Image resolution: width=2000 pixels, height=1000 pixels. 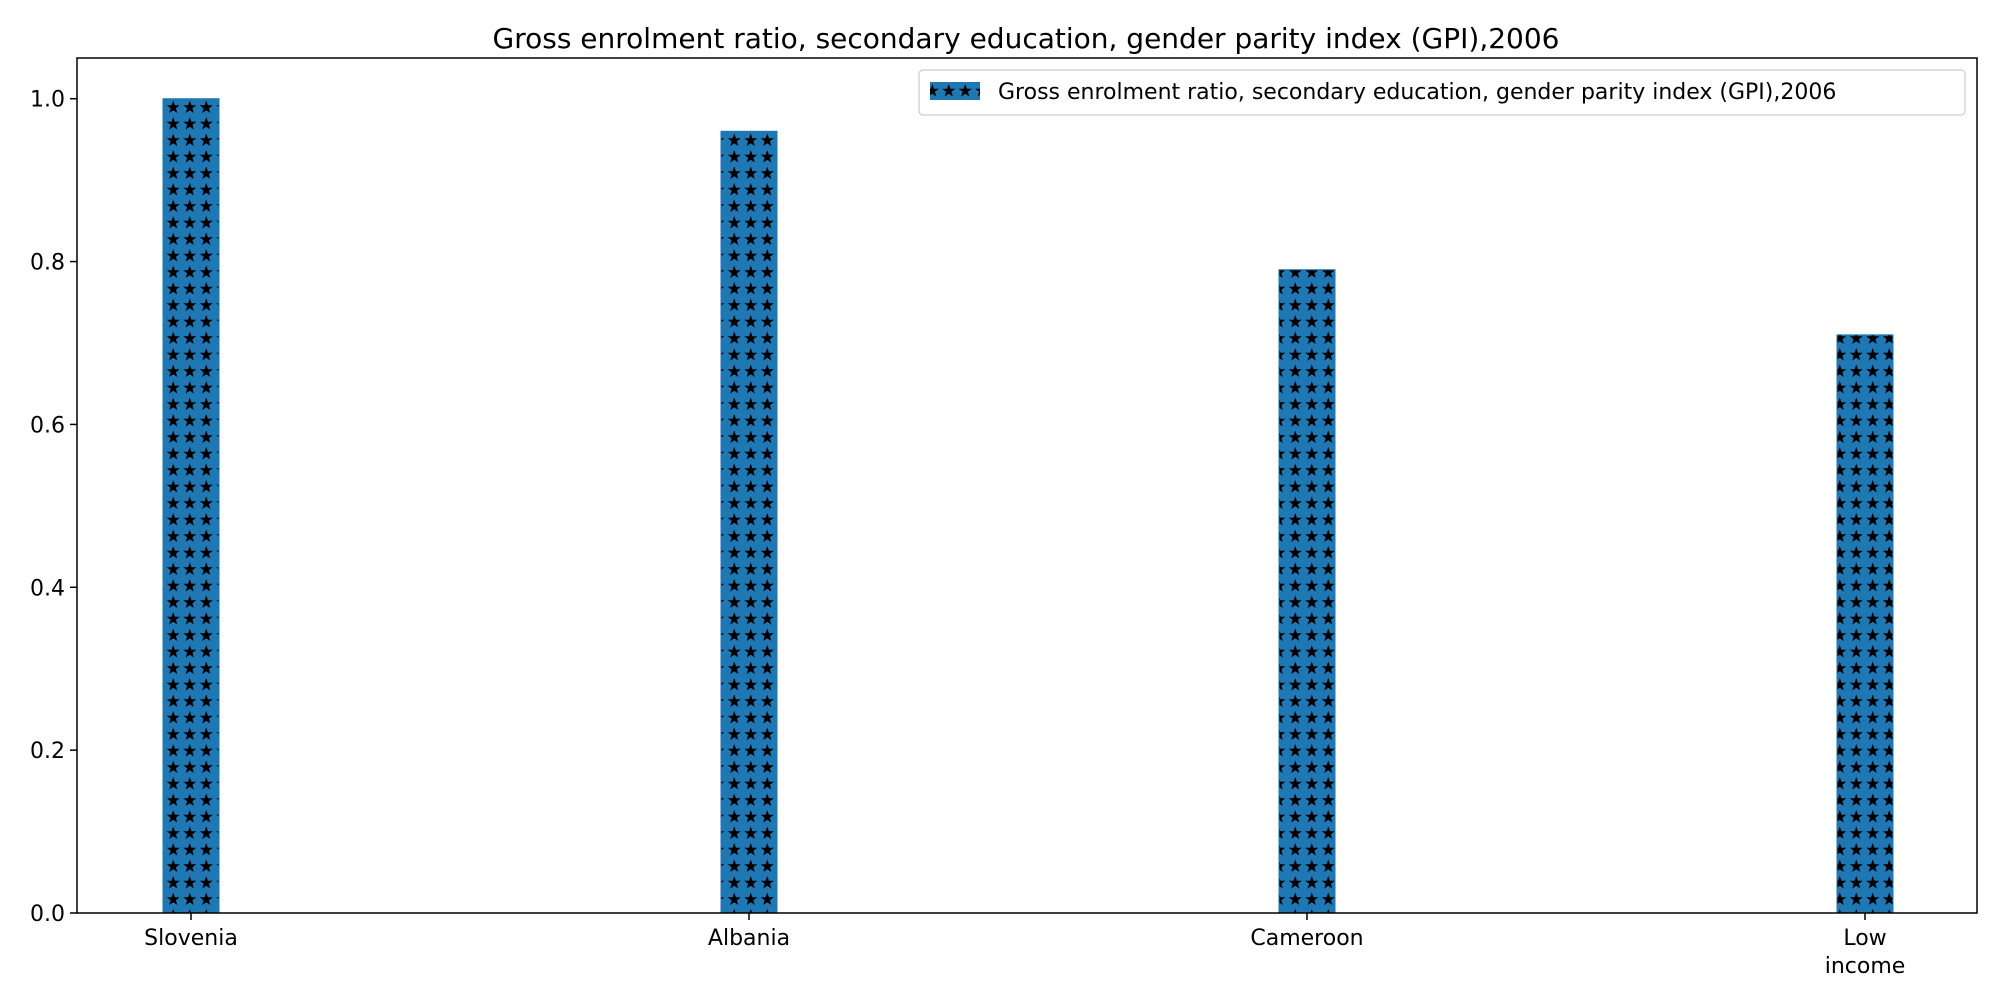 I want to click on y-tick-label-1: 0.2, so click(x=47, y=751).